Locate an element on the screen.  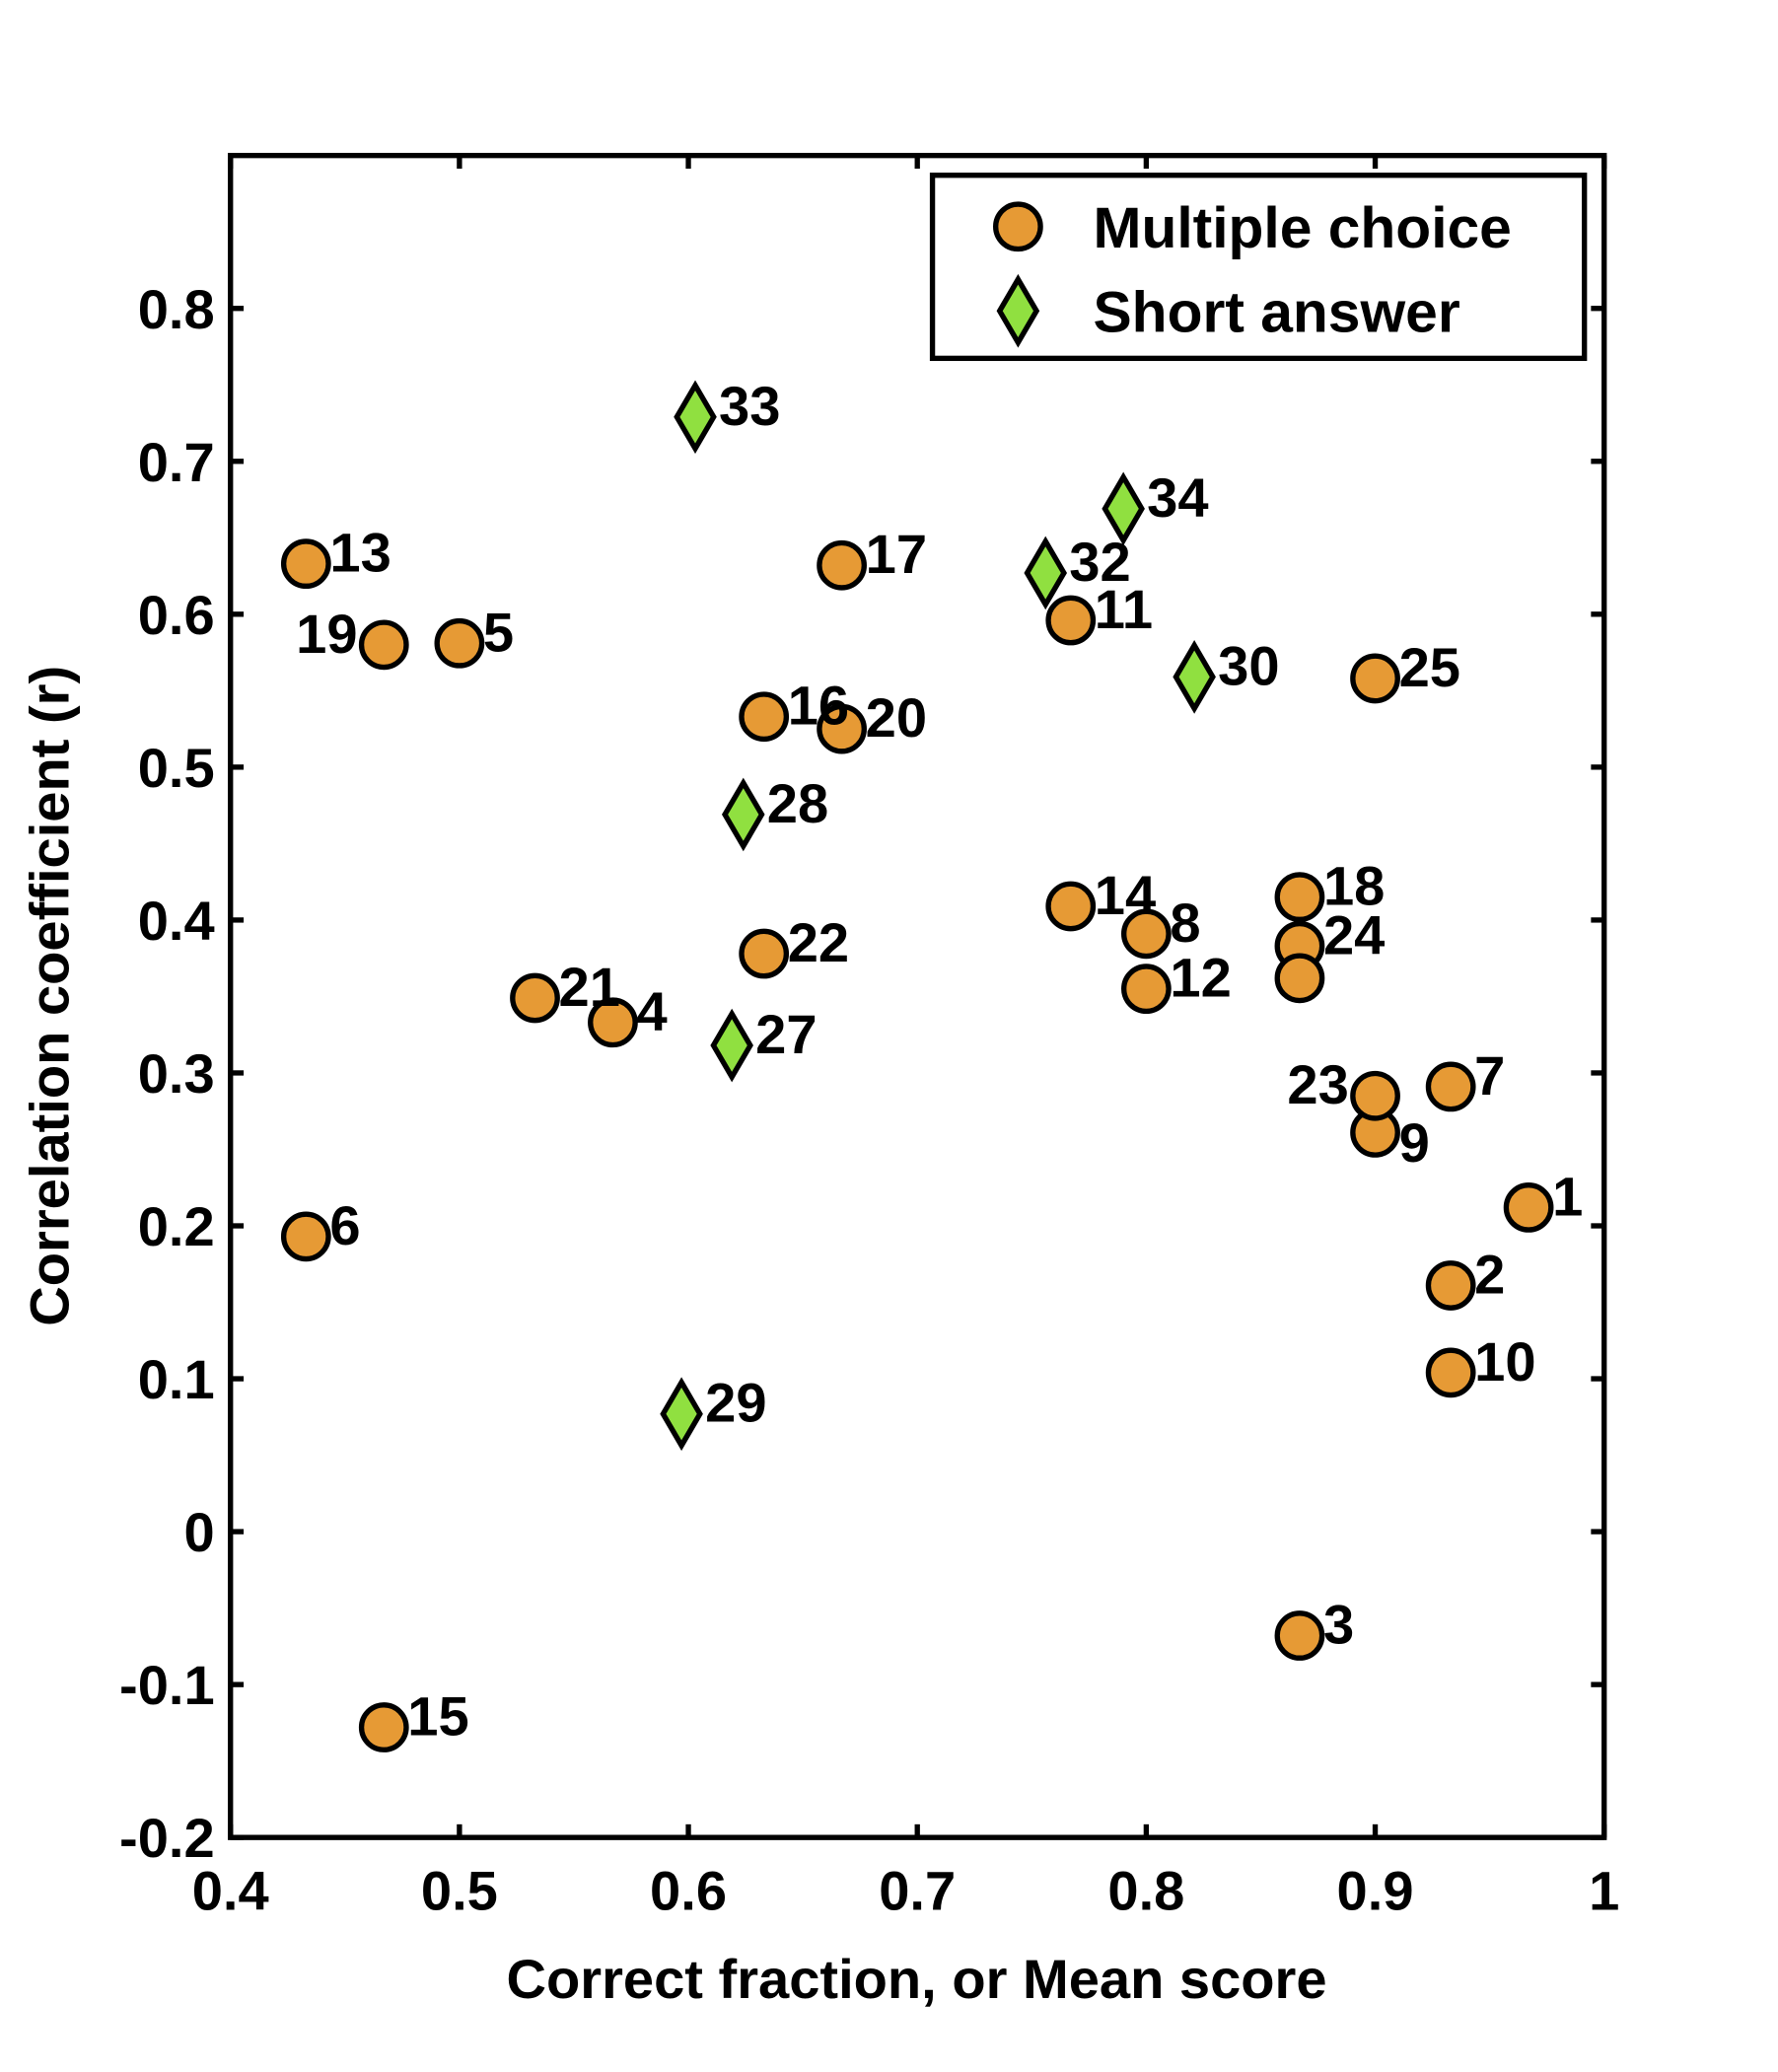
data-label: 21 is located at coordinates (589, 987).